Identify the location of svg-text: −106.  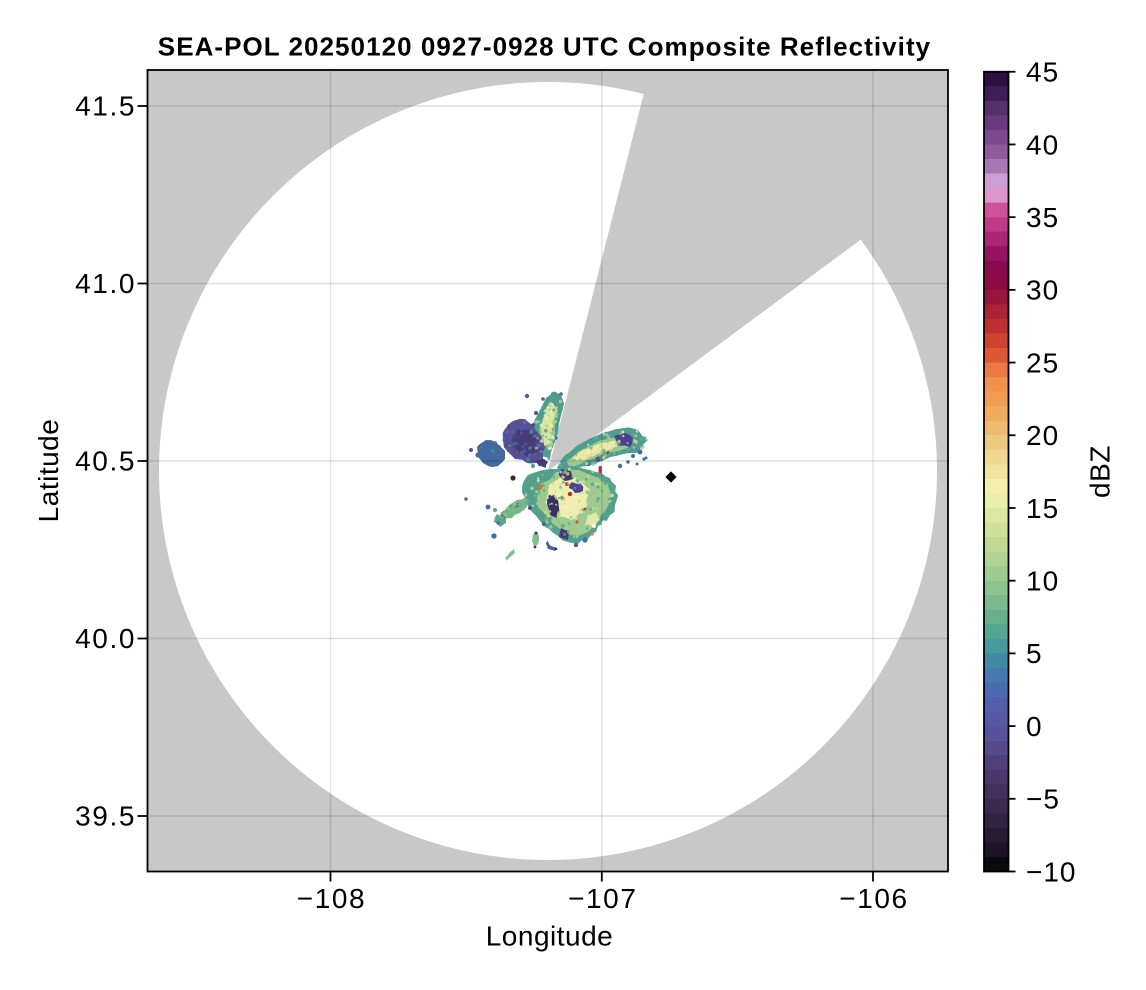
(873, 898).